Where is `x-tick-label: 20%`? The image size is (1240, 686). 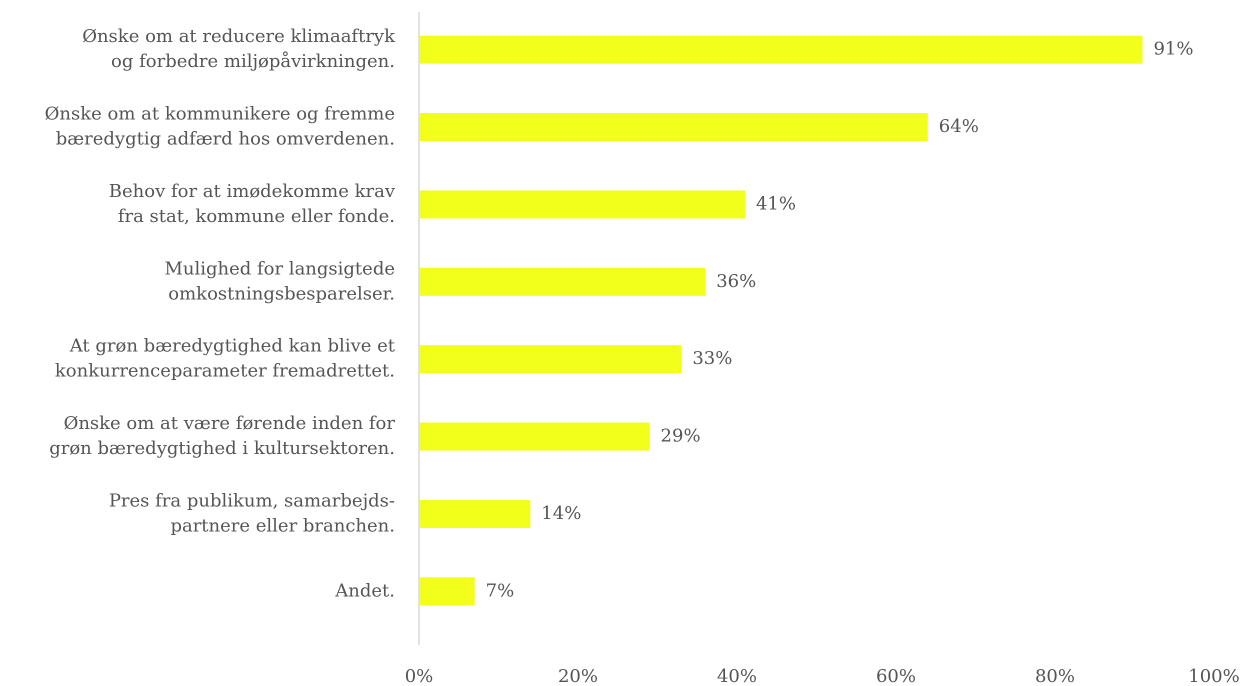 x-tick-label: 20% is located at coordinates (578, 676).